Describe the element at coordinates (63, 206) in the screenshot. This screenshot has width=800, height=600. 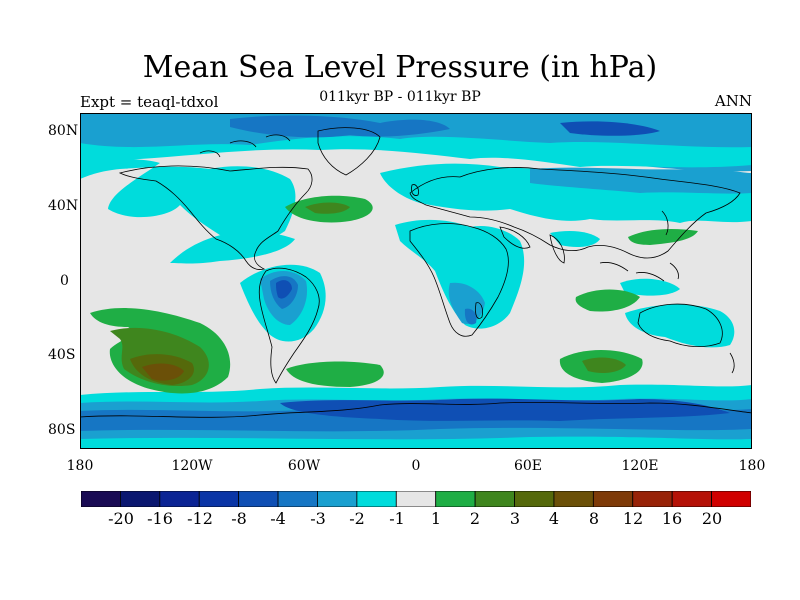
I see `lat-tick-40n: 40N` at that location.